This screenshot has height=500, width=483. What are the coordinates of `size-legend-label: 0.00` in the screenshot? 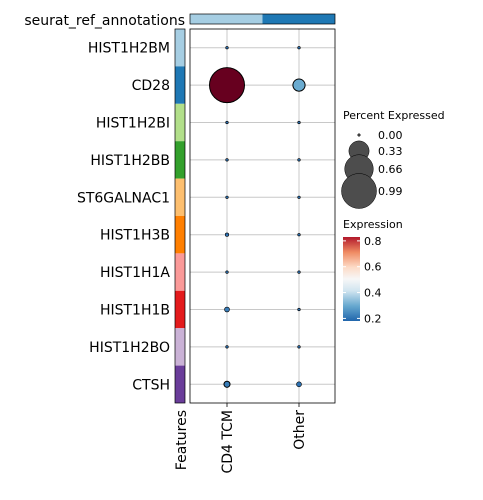 It's located at (390, 135).